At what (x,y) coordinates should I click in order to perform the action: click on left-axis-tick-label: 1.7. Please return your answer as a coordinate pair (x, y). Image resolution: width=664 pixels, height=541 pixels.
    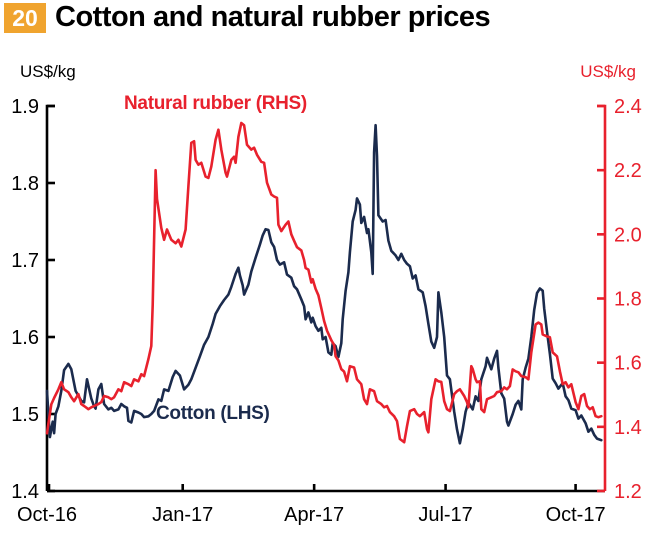
    Looking at the image, I should click on (25, 261).